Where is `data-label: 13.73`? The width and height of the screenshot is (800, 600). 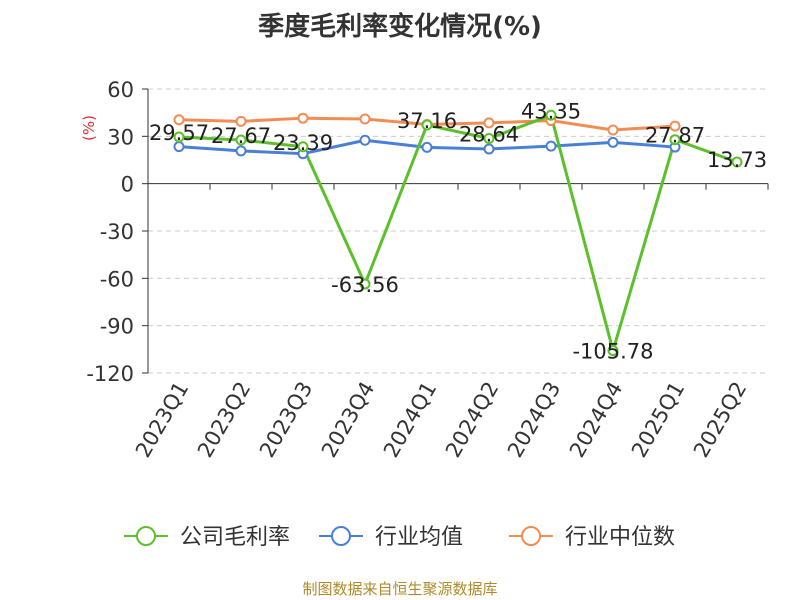 data-label: 13.73 is located at coordinates (737, 160).